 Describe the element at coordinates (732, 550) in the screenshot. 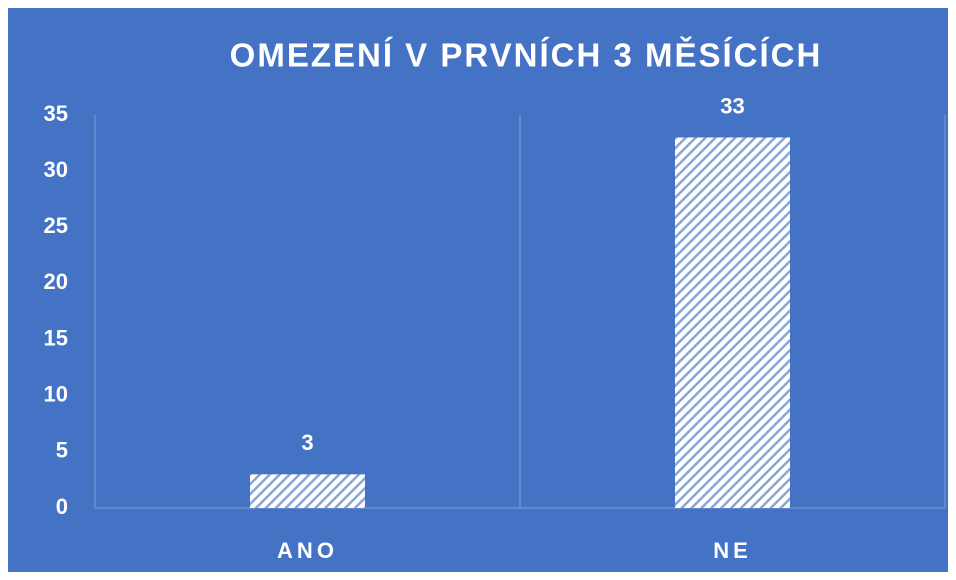

I see `x-tick-label: NE` at that location.